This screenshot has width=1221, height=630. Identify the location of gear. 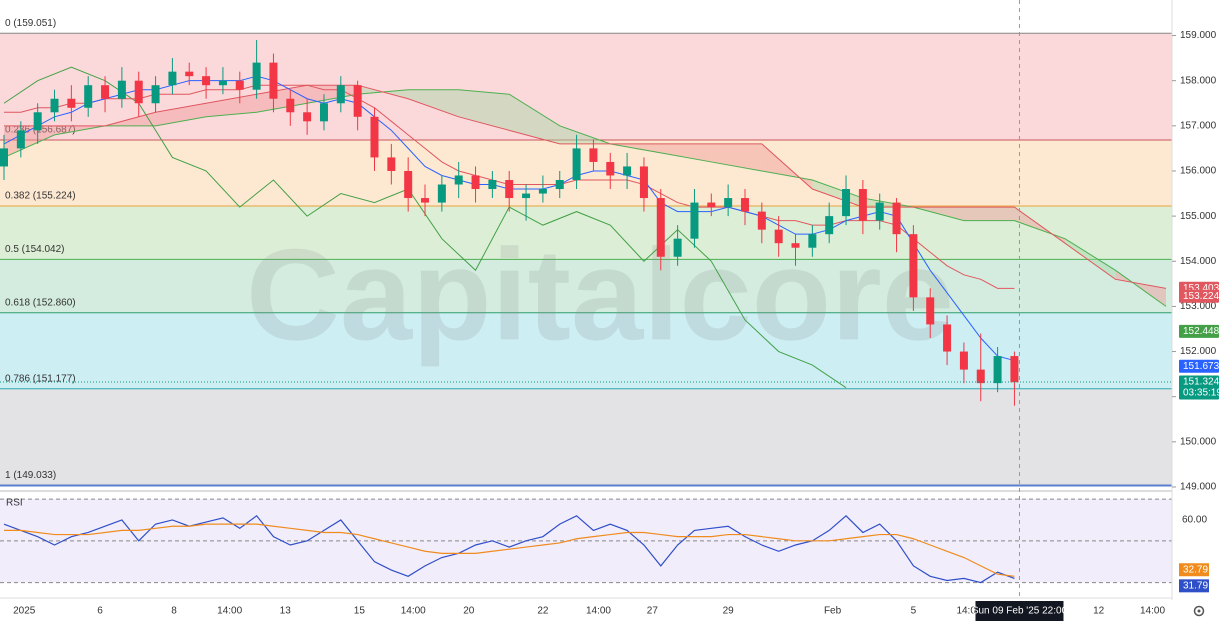
(1199, 611).